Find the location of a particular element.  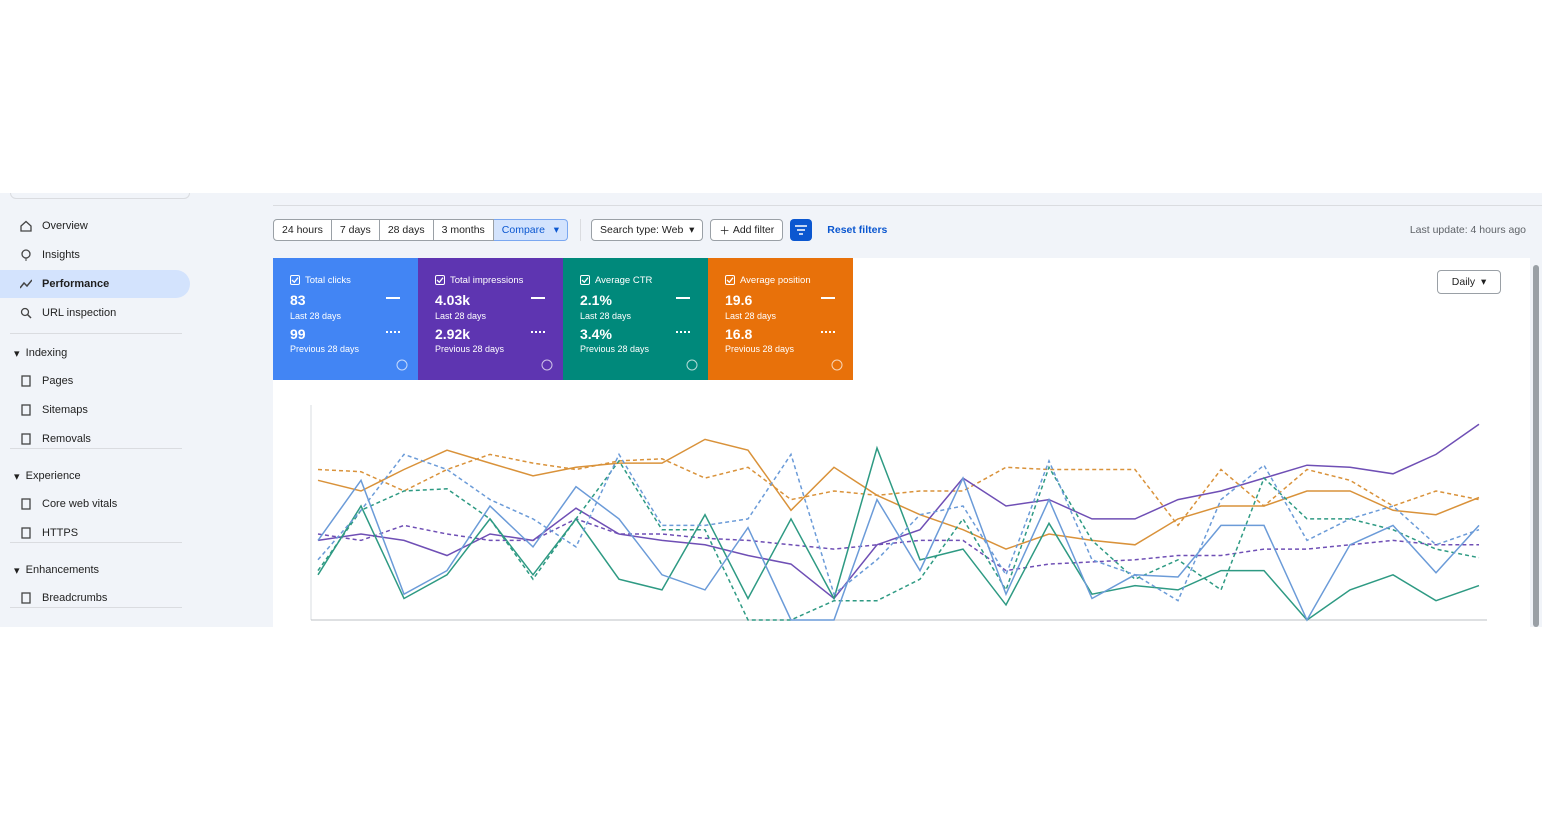

search-edge is located at coordinates (100, 196).